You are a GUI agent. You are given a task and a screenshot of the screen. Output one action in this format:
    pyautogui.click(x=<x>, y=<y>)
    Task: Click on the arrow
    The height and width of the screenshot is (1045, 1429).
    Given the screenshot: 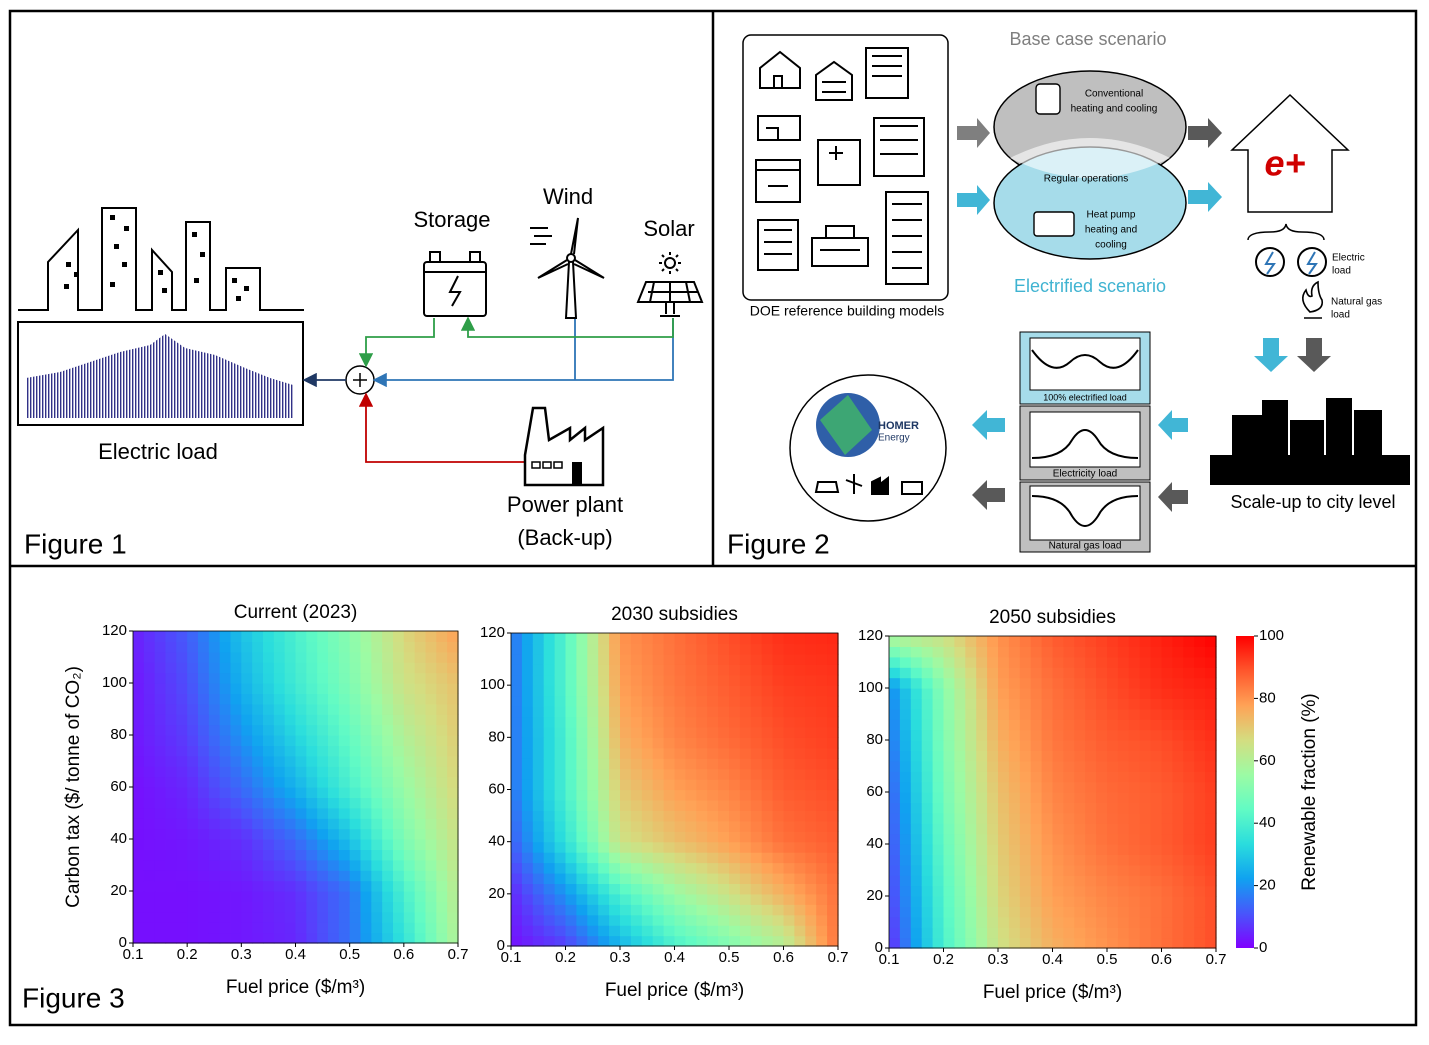 What is the action you would take?
    pyautogui.click(x=973, y=133)
    